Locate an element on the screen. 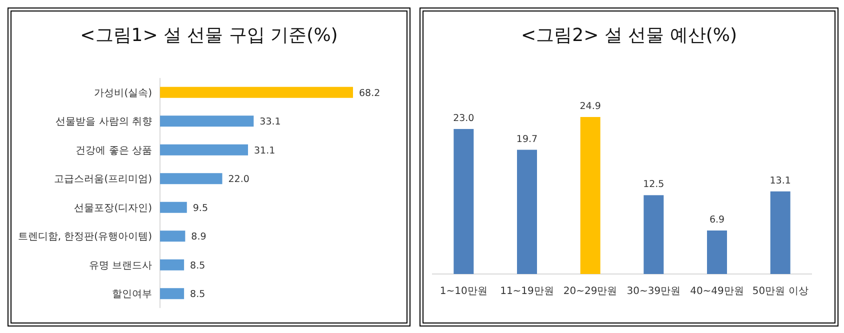 This screenshot has height=333, width=844. y-tick-label: 트렌디함, 한정판(유행아이템) is located at coordinates (85, 237).